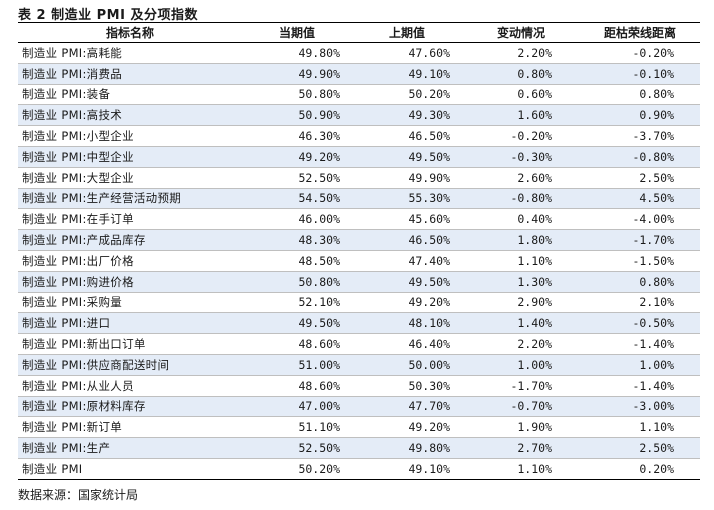 Image resolution: width=714 pixels, height=510 pixels. I want to click on current-value-cell: 48.60%, so click(297, 344).